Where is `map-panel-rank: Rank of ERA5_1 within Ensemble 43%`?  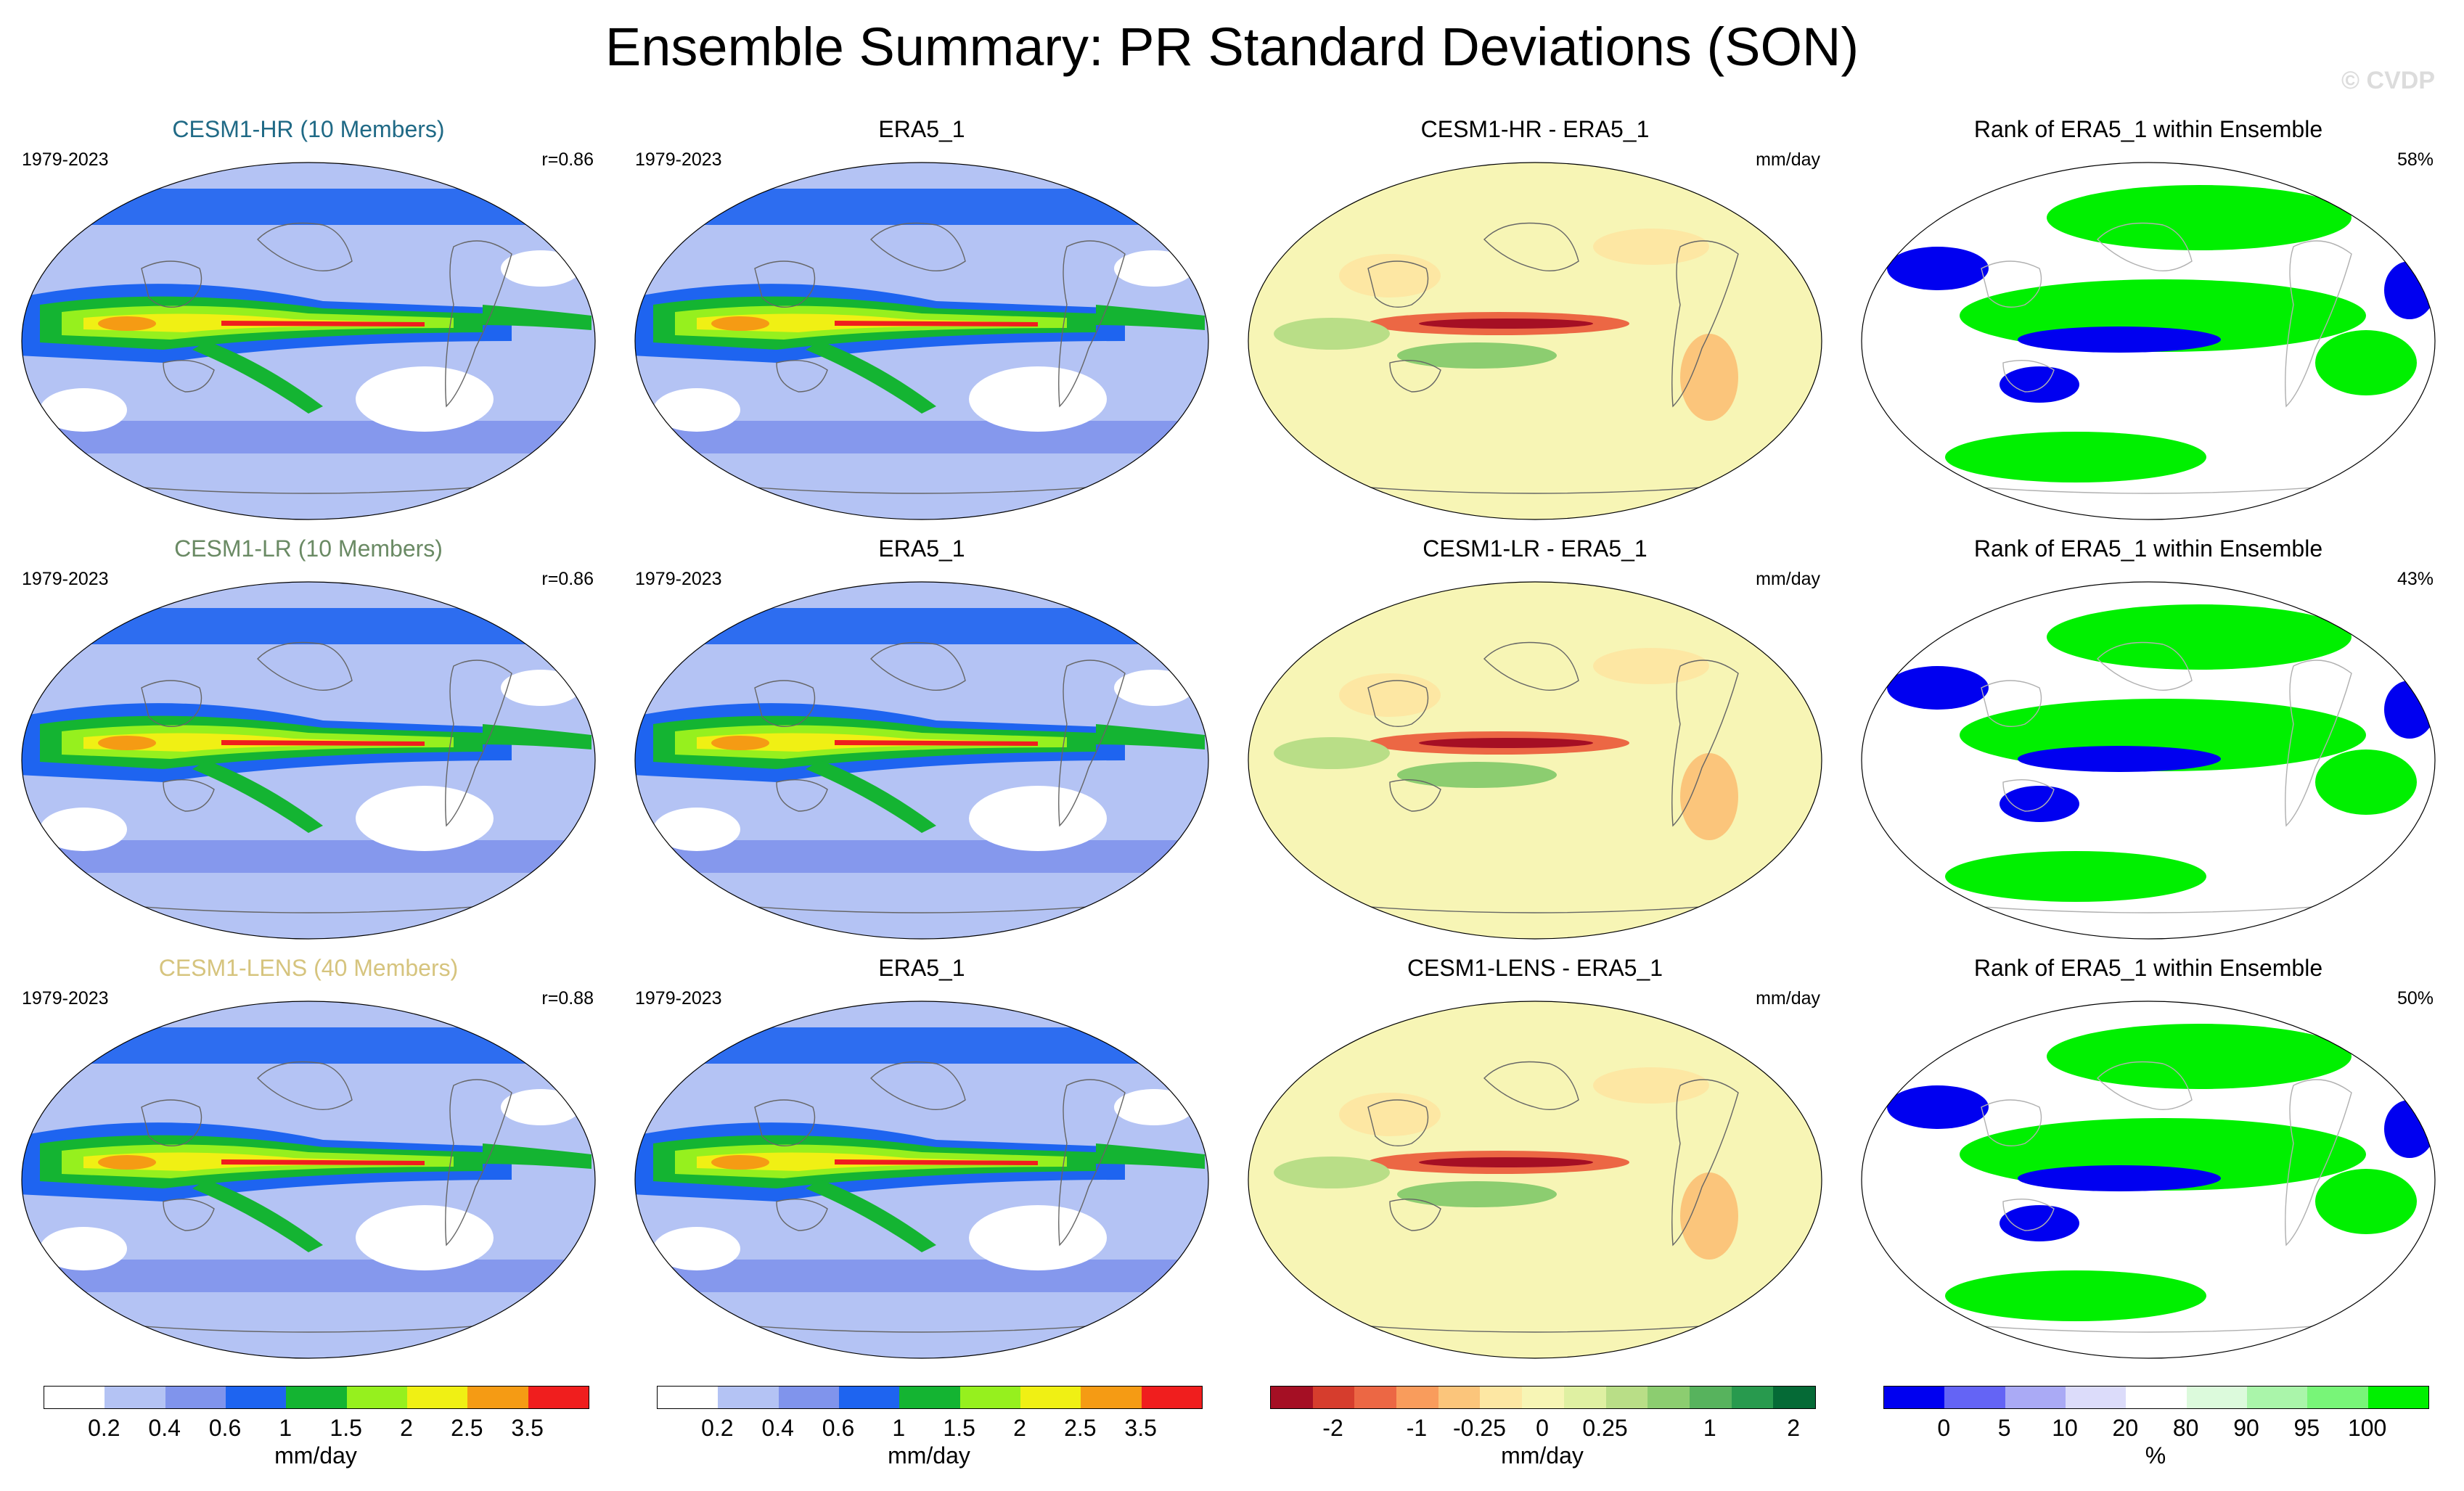 map-panel-rank: Rank of ERA5_1 within Ensemble 43% is located at coordinates (2148, 742).